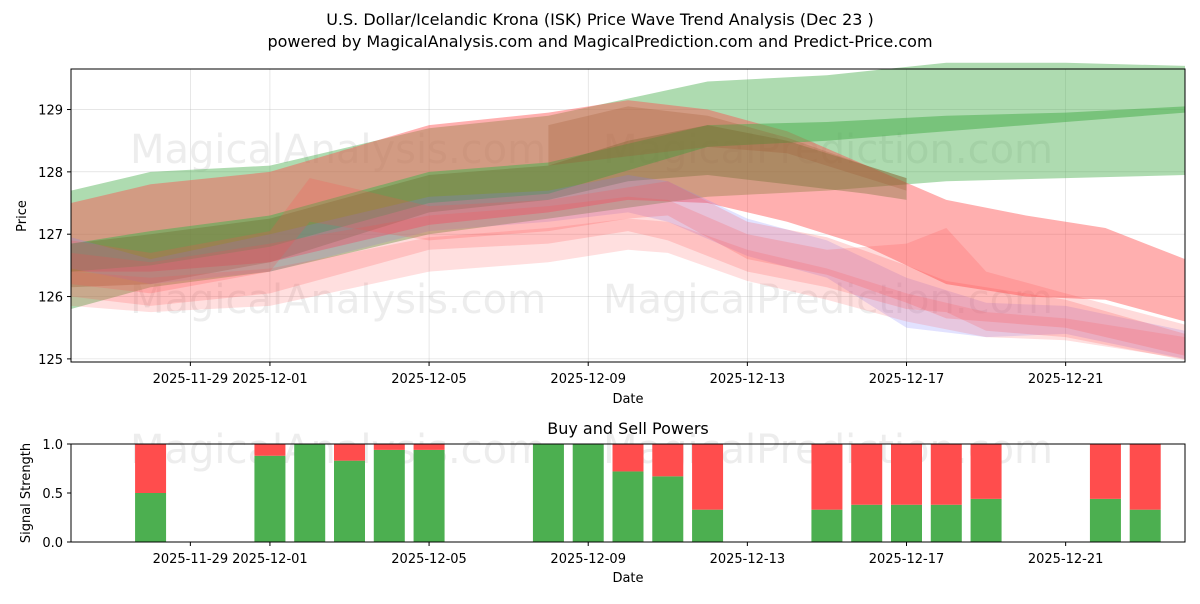 Image resolution: width=1200 pixels, height=604 pixels. I want to click on price-x-tick-label: 2025-12-09, so click(588, 379).